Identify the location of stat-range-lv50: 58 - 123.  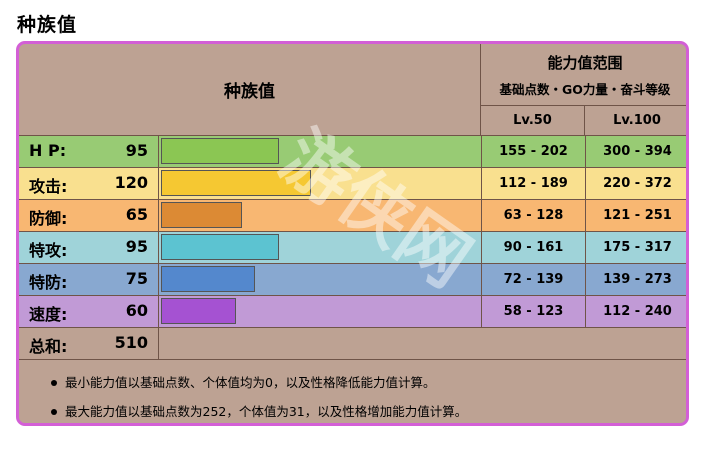
(533, 311).